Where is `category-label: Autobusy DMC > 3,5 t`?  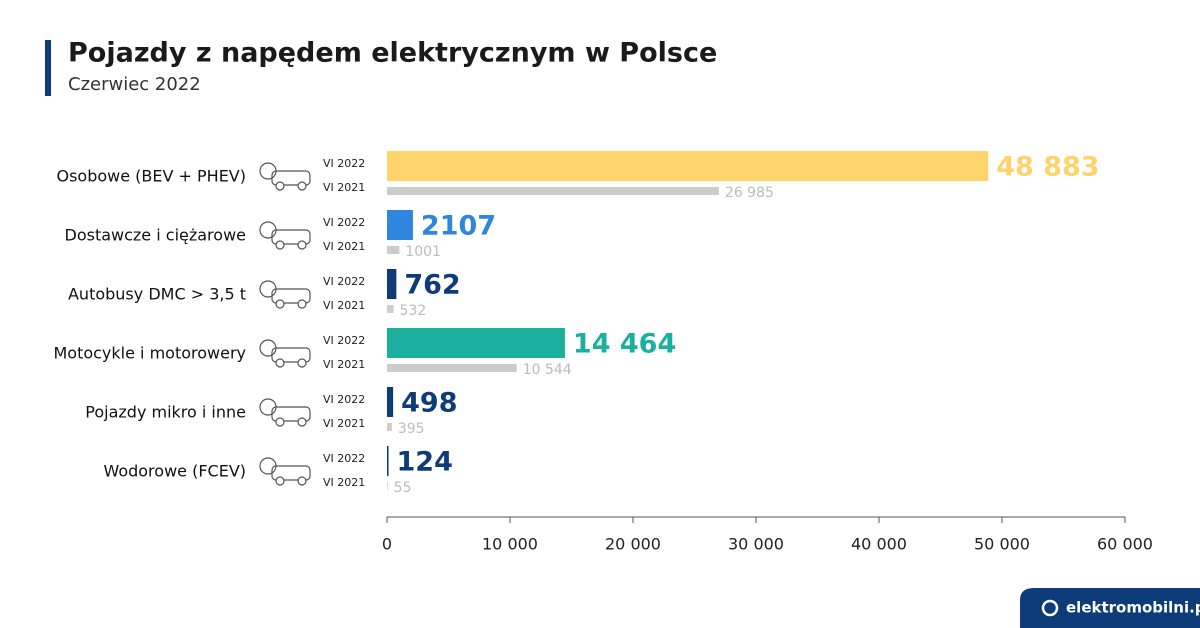 category-label: Autobusy DMC > 3,5 t is located at coordinates (157, 294).